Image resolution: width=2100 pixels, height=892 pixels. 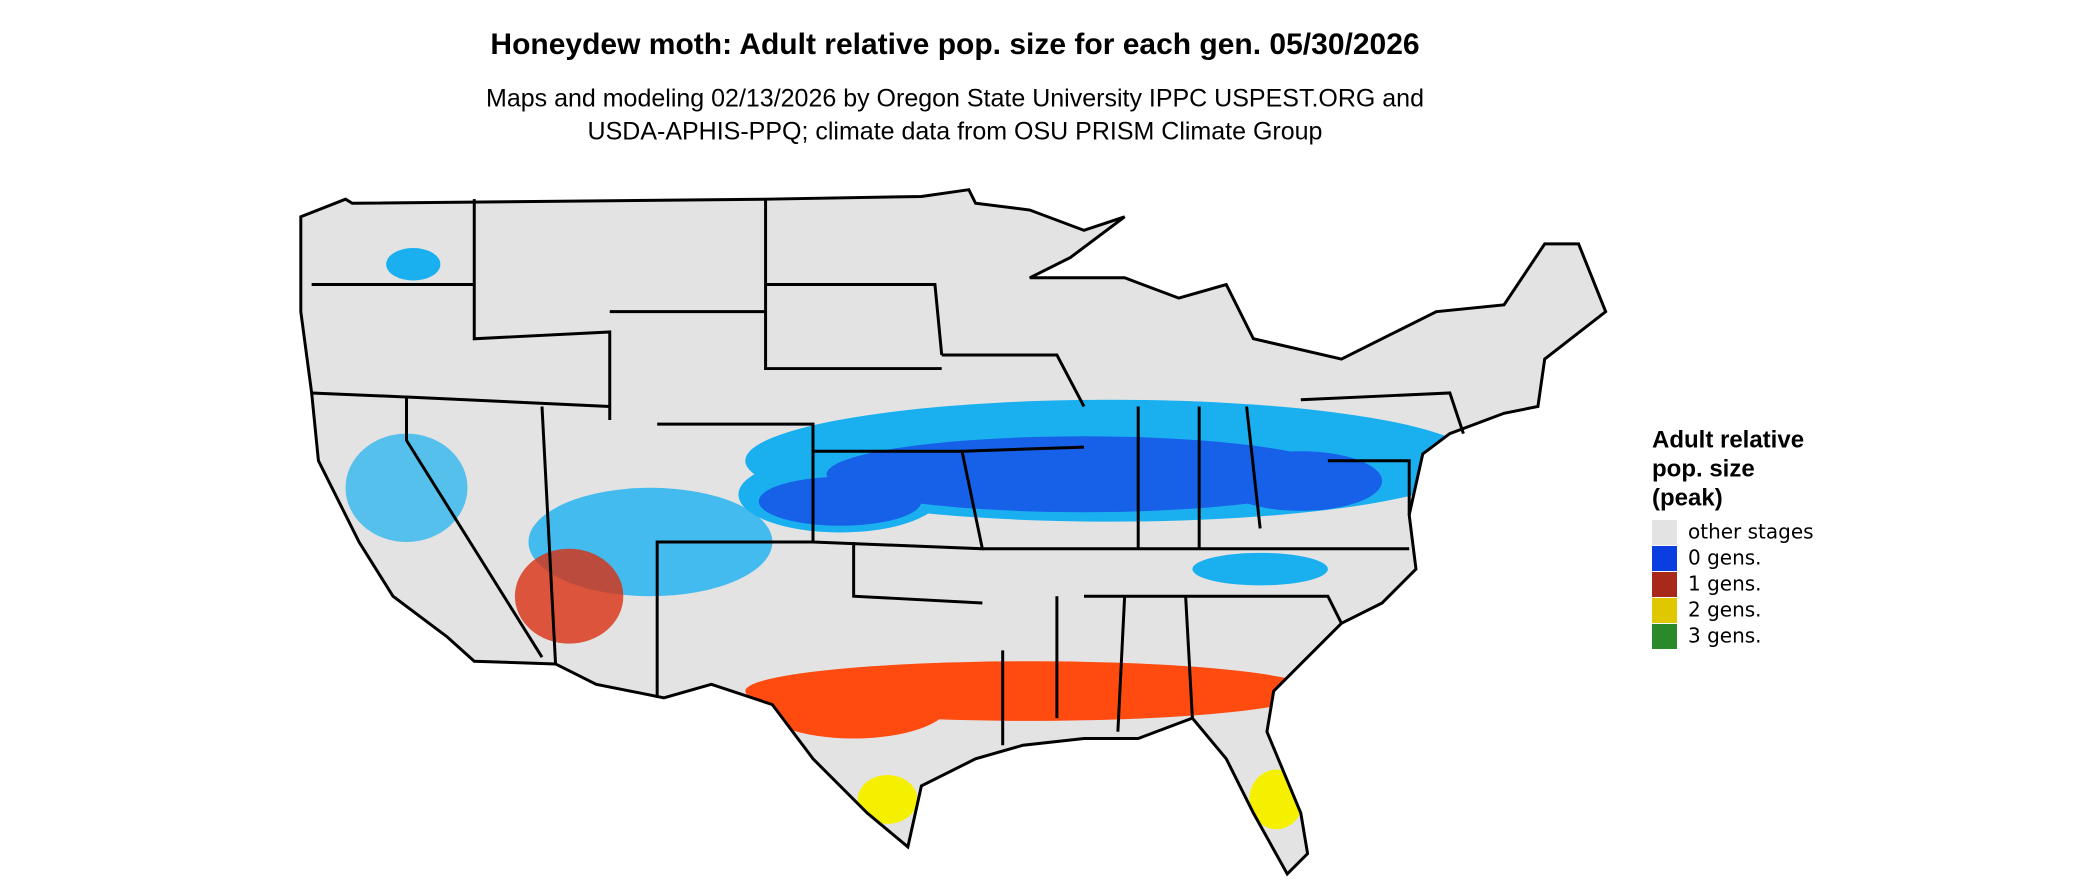 What do you see at coordinates (1728, 439) in the screenshot?
I see `legend-title: Adult relative` at bounding box center [1728, 439].